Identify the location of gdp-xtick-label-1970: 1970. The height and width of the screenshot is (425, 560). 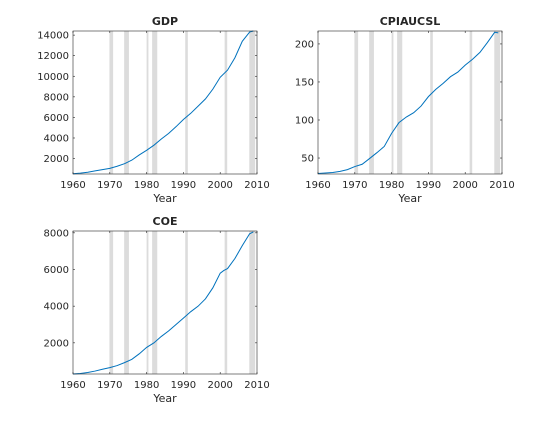
(109, 185).